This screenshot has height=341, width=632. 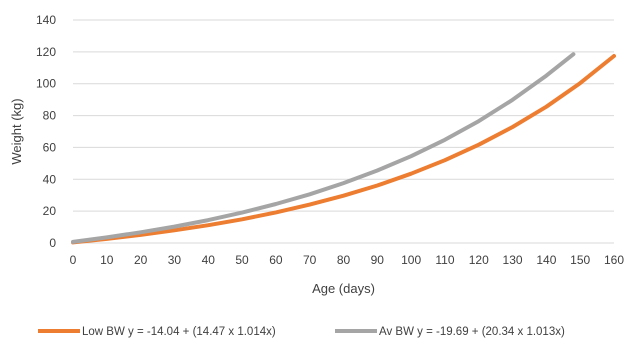 I want to click on y-tick-label: 80, so click(x=50, y=116).